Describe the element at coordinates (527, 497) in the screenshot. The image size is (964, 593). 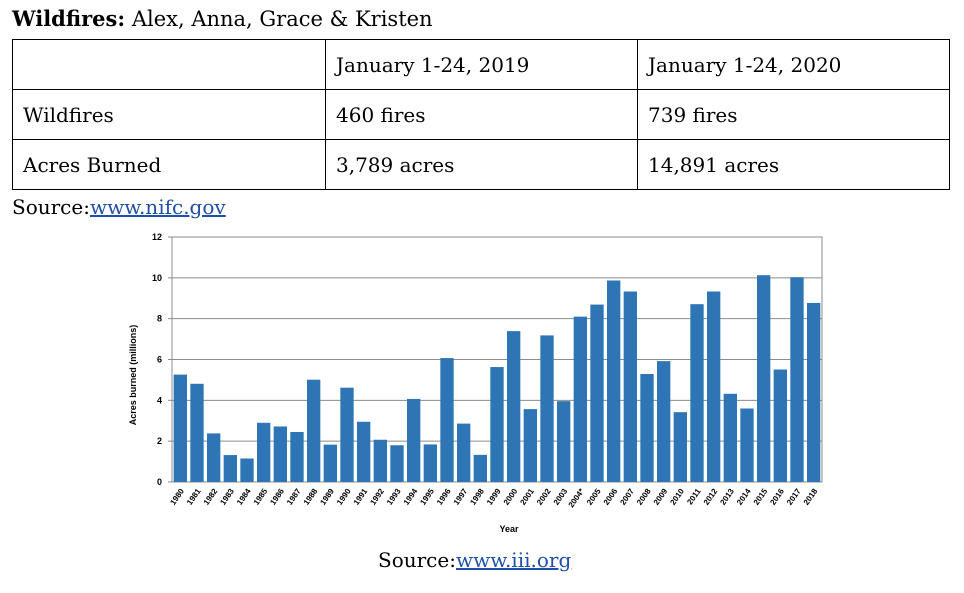
I see `x-tick-label: 2001` at that location.